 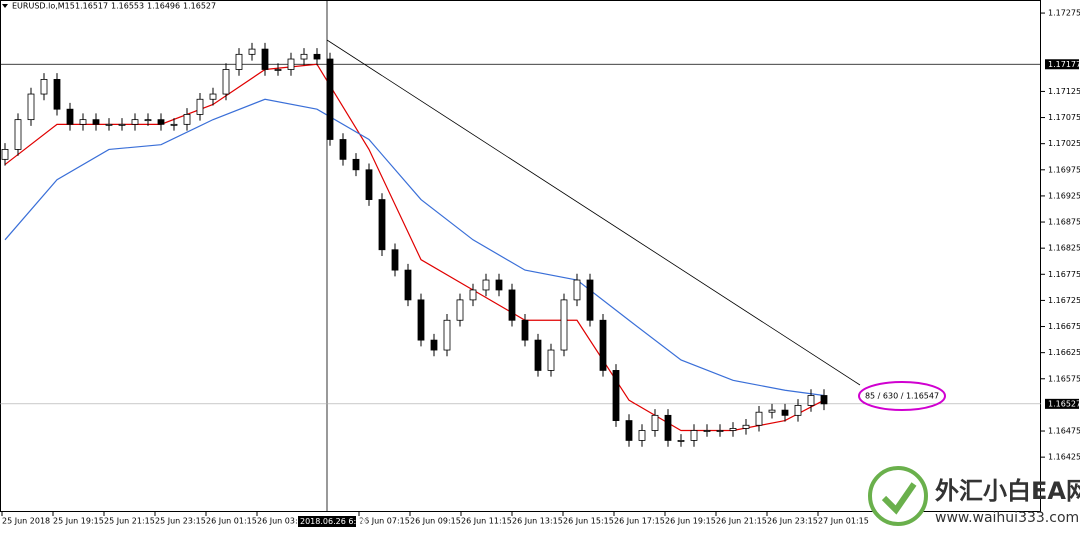 I want to click on x-tick-label: 26 Jun 07:15, so click(x=384, y=521).